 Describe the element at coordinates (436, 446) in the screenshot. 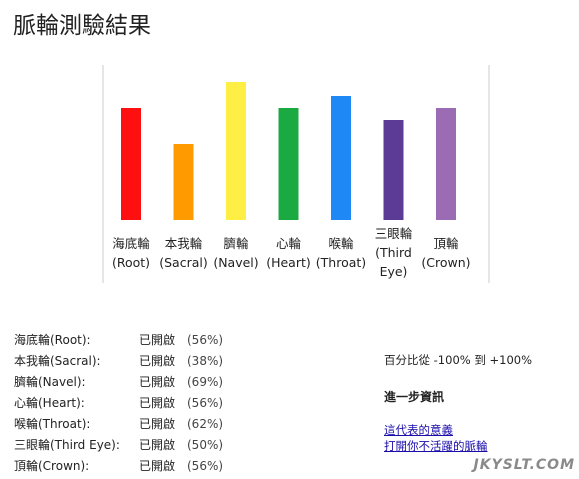

I see `open-inactive-chakra-link: 打開你不活躍的脈輪` at that location.